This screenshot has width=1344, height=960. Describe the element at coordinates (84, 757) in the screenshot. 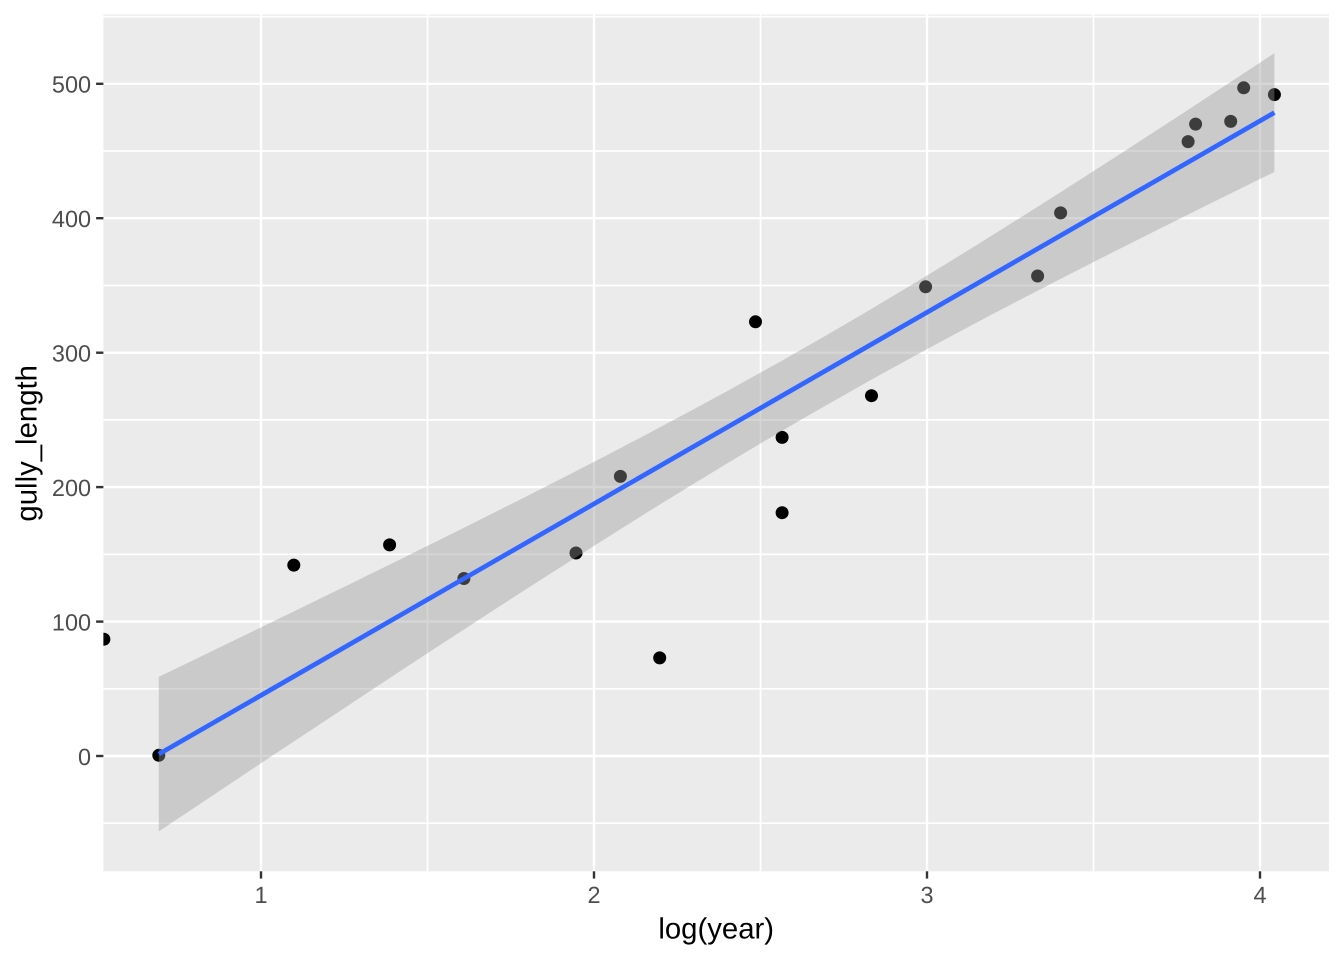

I see `svg-text: 0` at that location.